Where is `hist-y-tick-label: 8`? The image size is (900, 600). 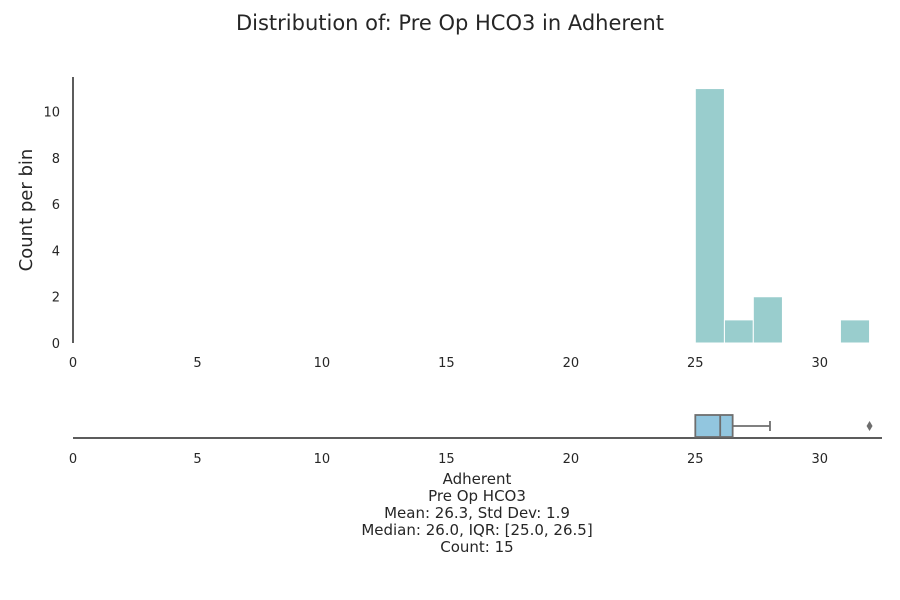
hist-y-tick-label: 8 is located at coordinates (56, 159).